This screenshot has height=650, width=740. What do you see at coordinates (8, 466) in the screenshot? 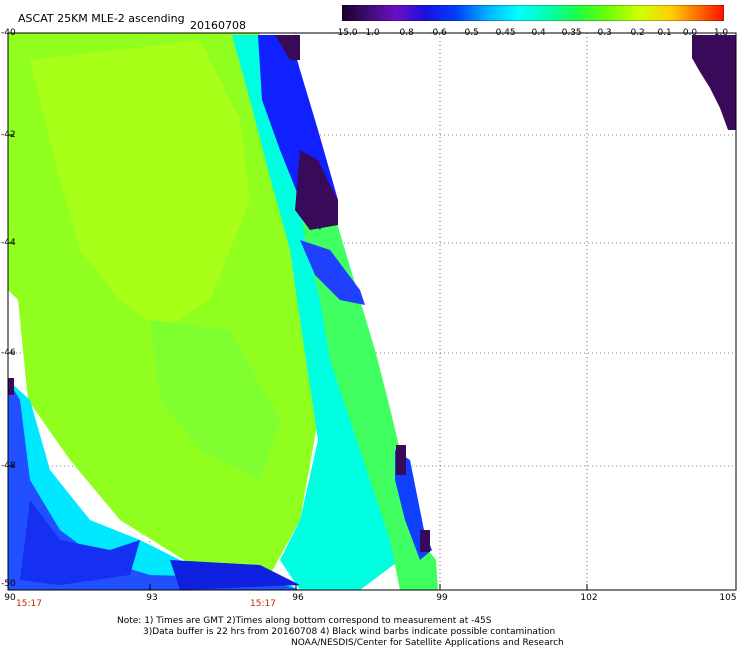
I see `lat-label: -48` at bounding box center [8, 466].